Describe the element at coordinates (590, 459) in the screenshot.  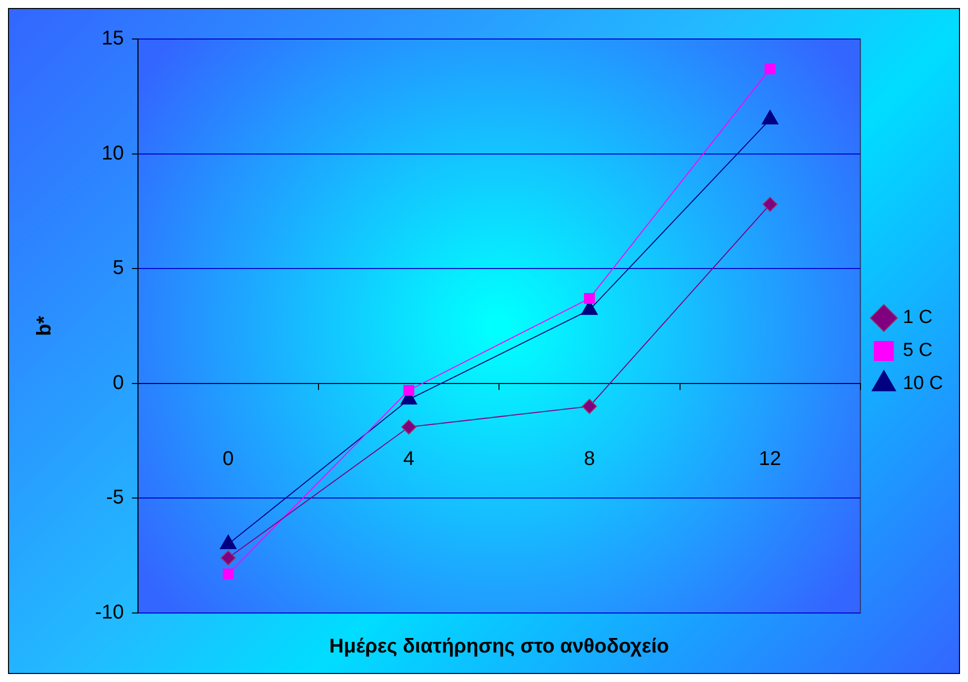
I see `x-tick-label: 8` at that location.